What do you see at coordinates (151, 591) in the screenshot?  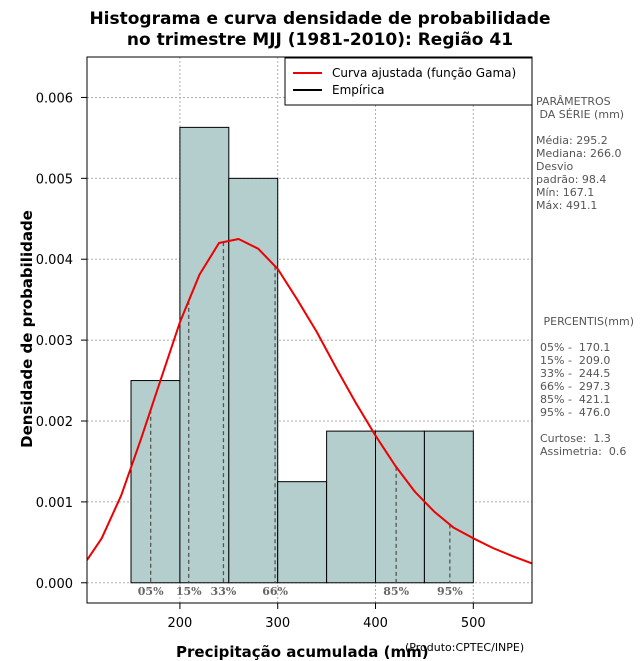 I see `percentile-label: 05%` at bounding box center [151, 591].